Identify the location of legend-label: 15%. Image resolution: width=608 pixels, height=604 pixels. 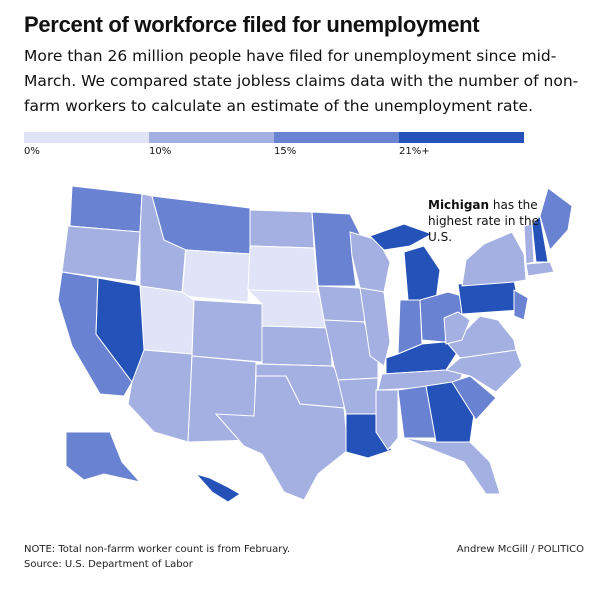
(285, 151).